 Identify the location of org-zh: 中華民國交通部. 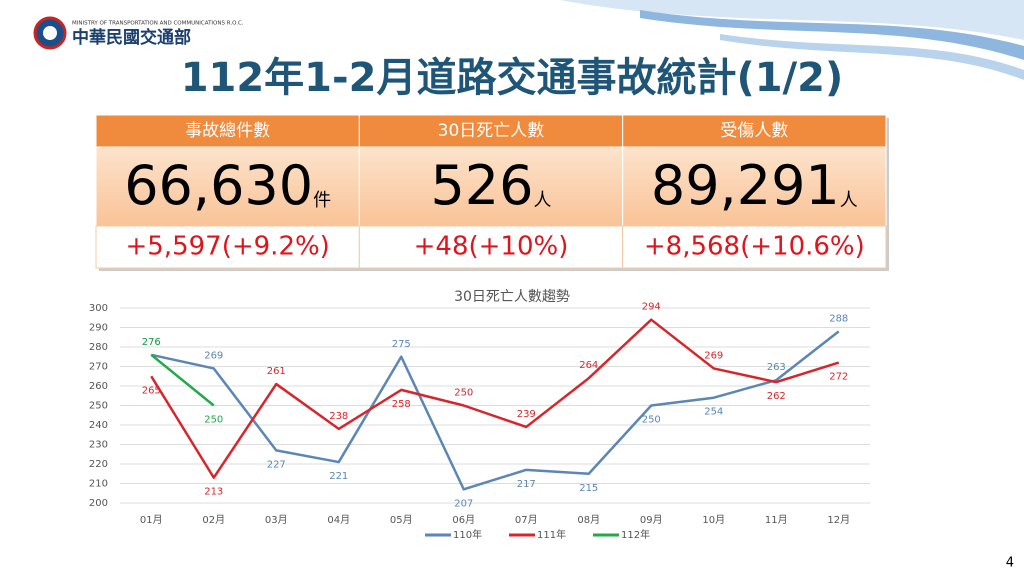
(131, 37).